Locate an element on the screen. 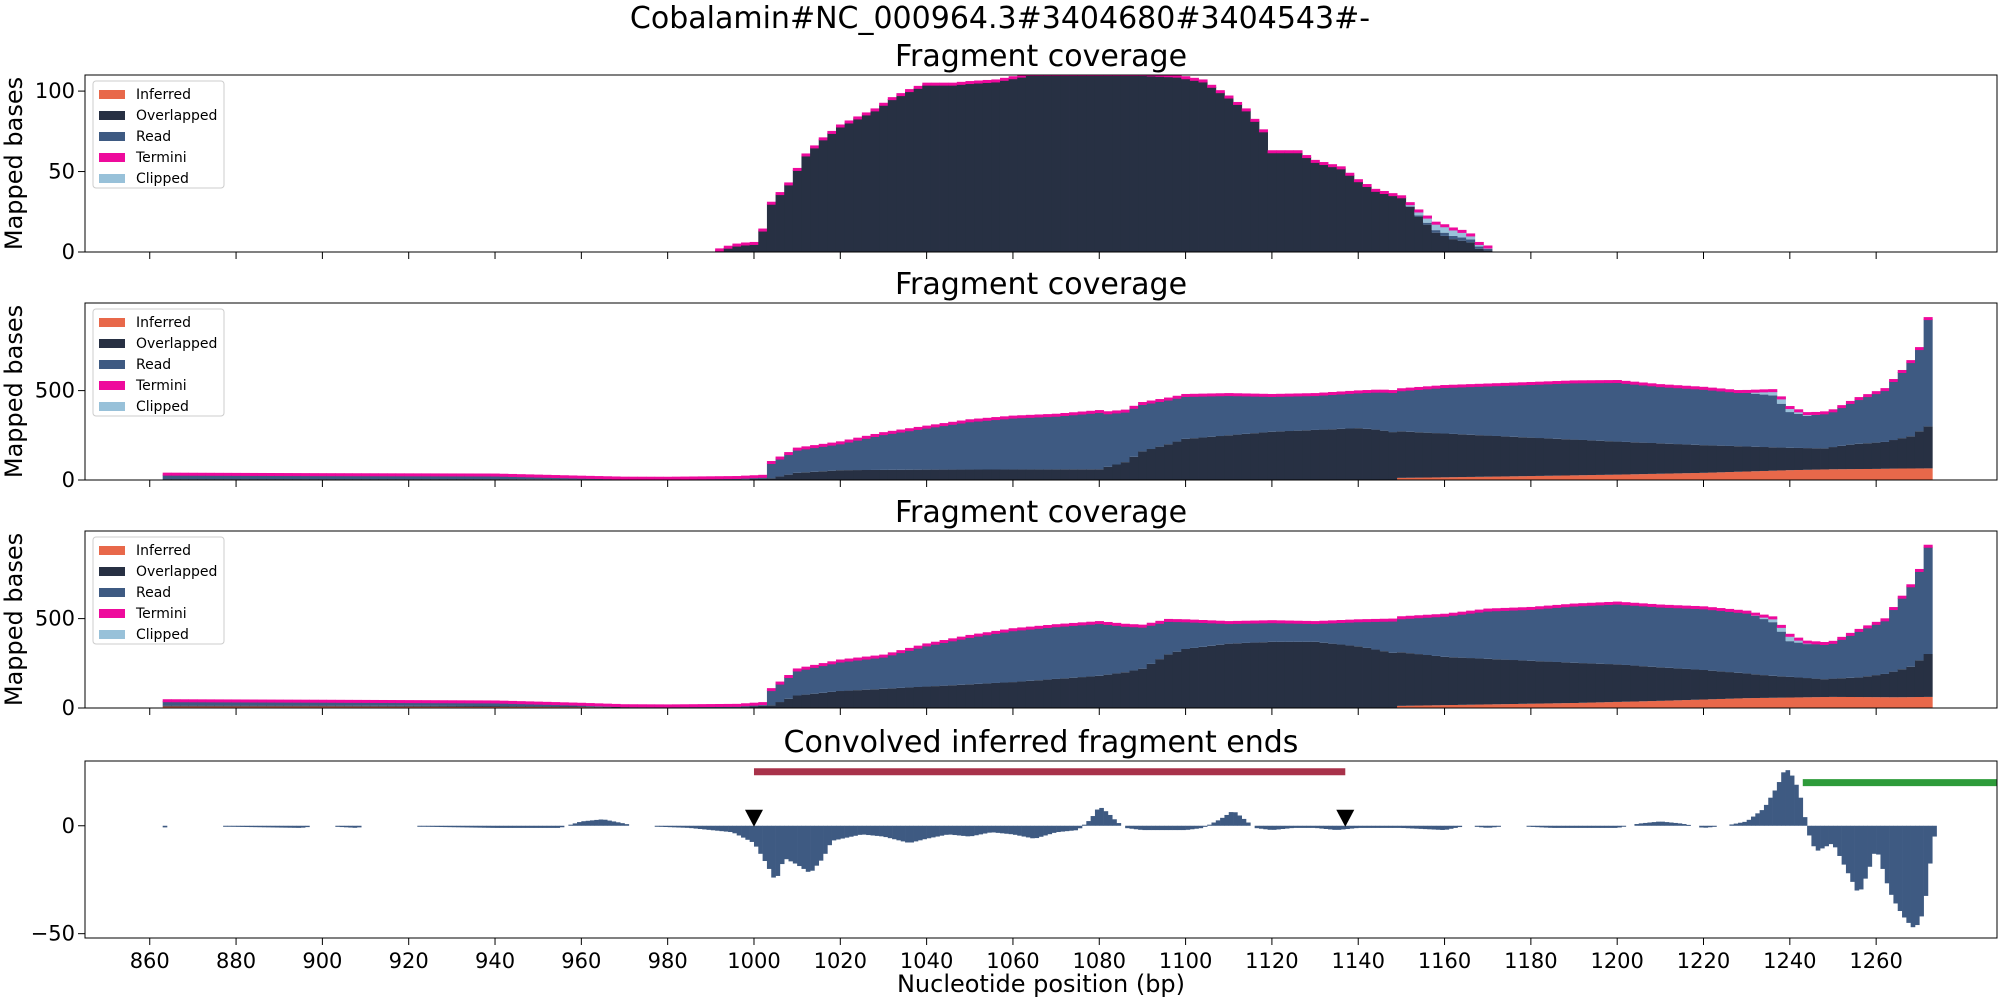  legend-box is located at coordinates (158, 134).